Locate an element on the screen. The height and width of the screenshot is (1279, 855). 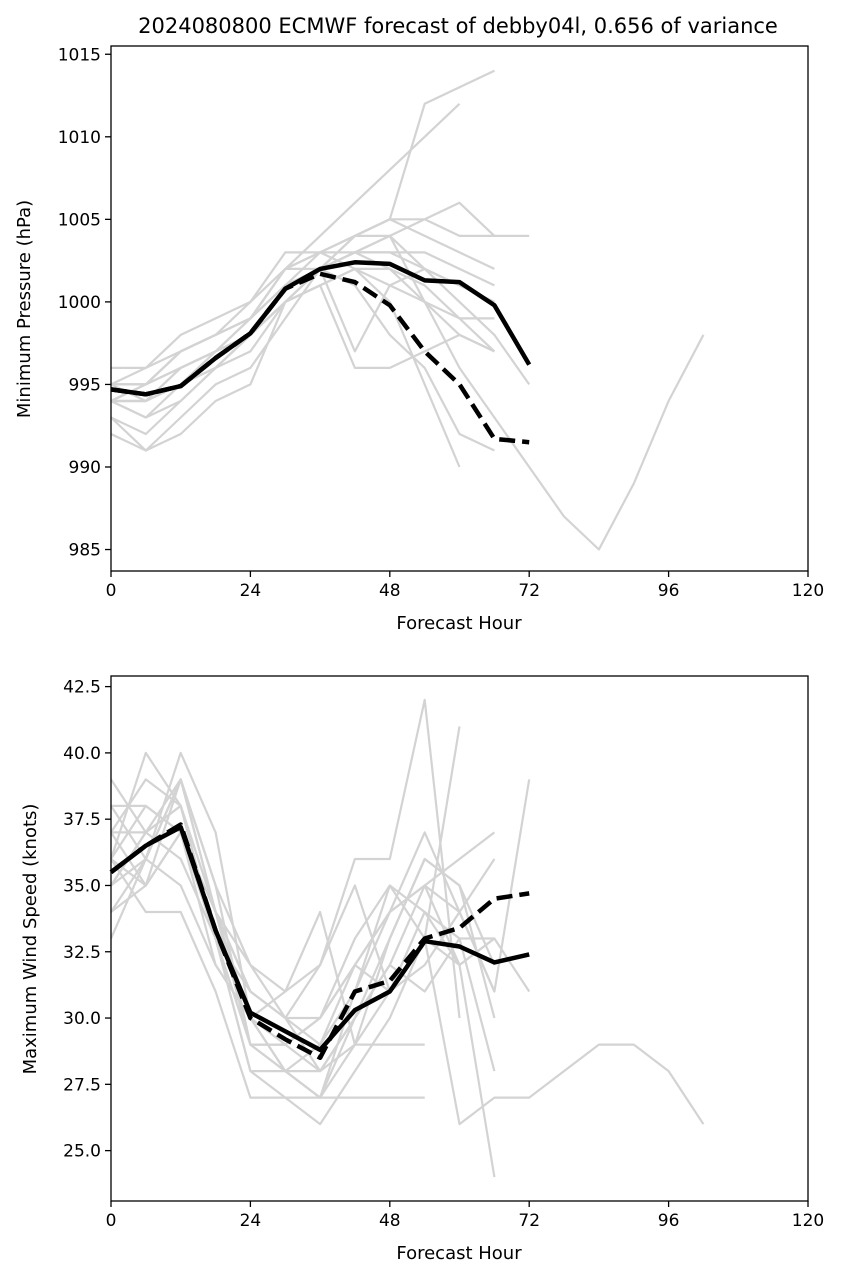
pressure-x-tick-label: 120 is located at coordinates (808, 591).